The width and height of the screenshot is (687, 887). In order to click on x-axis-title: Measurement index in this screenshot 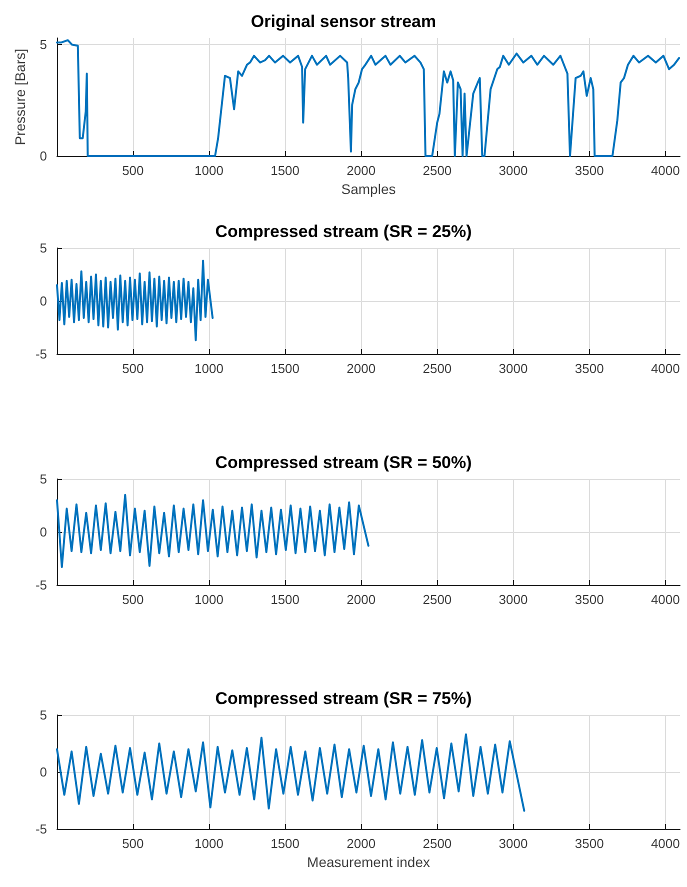, I will do `click(368, 862)`.